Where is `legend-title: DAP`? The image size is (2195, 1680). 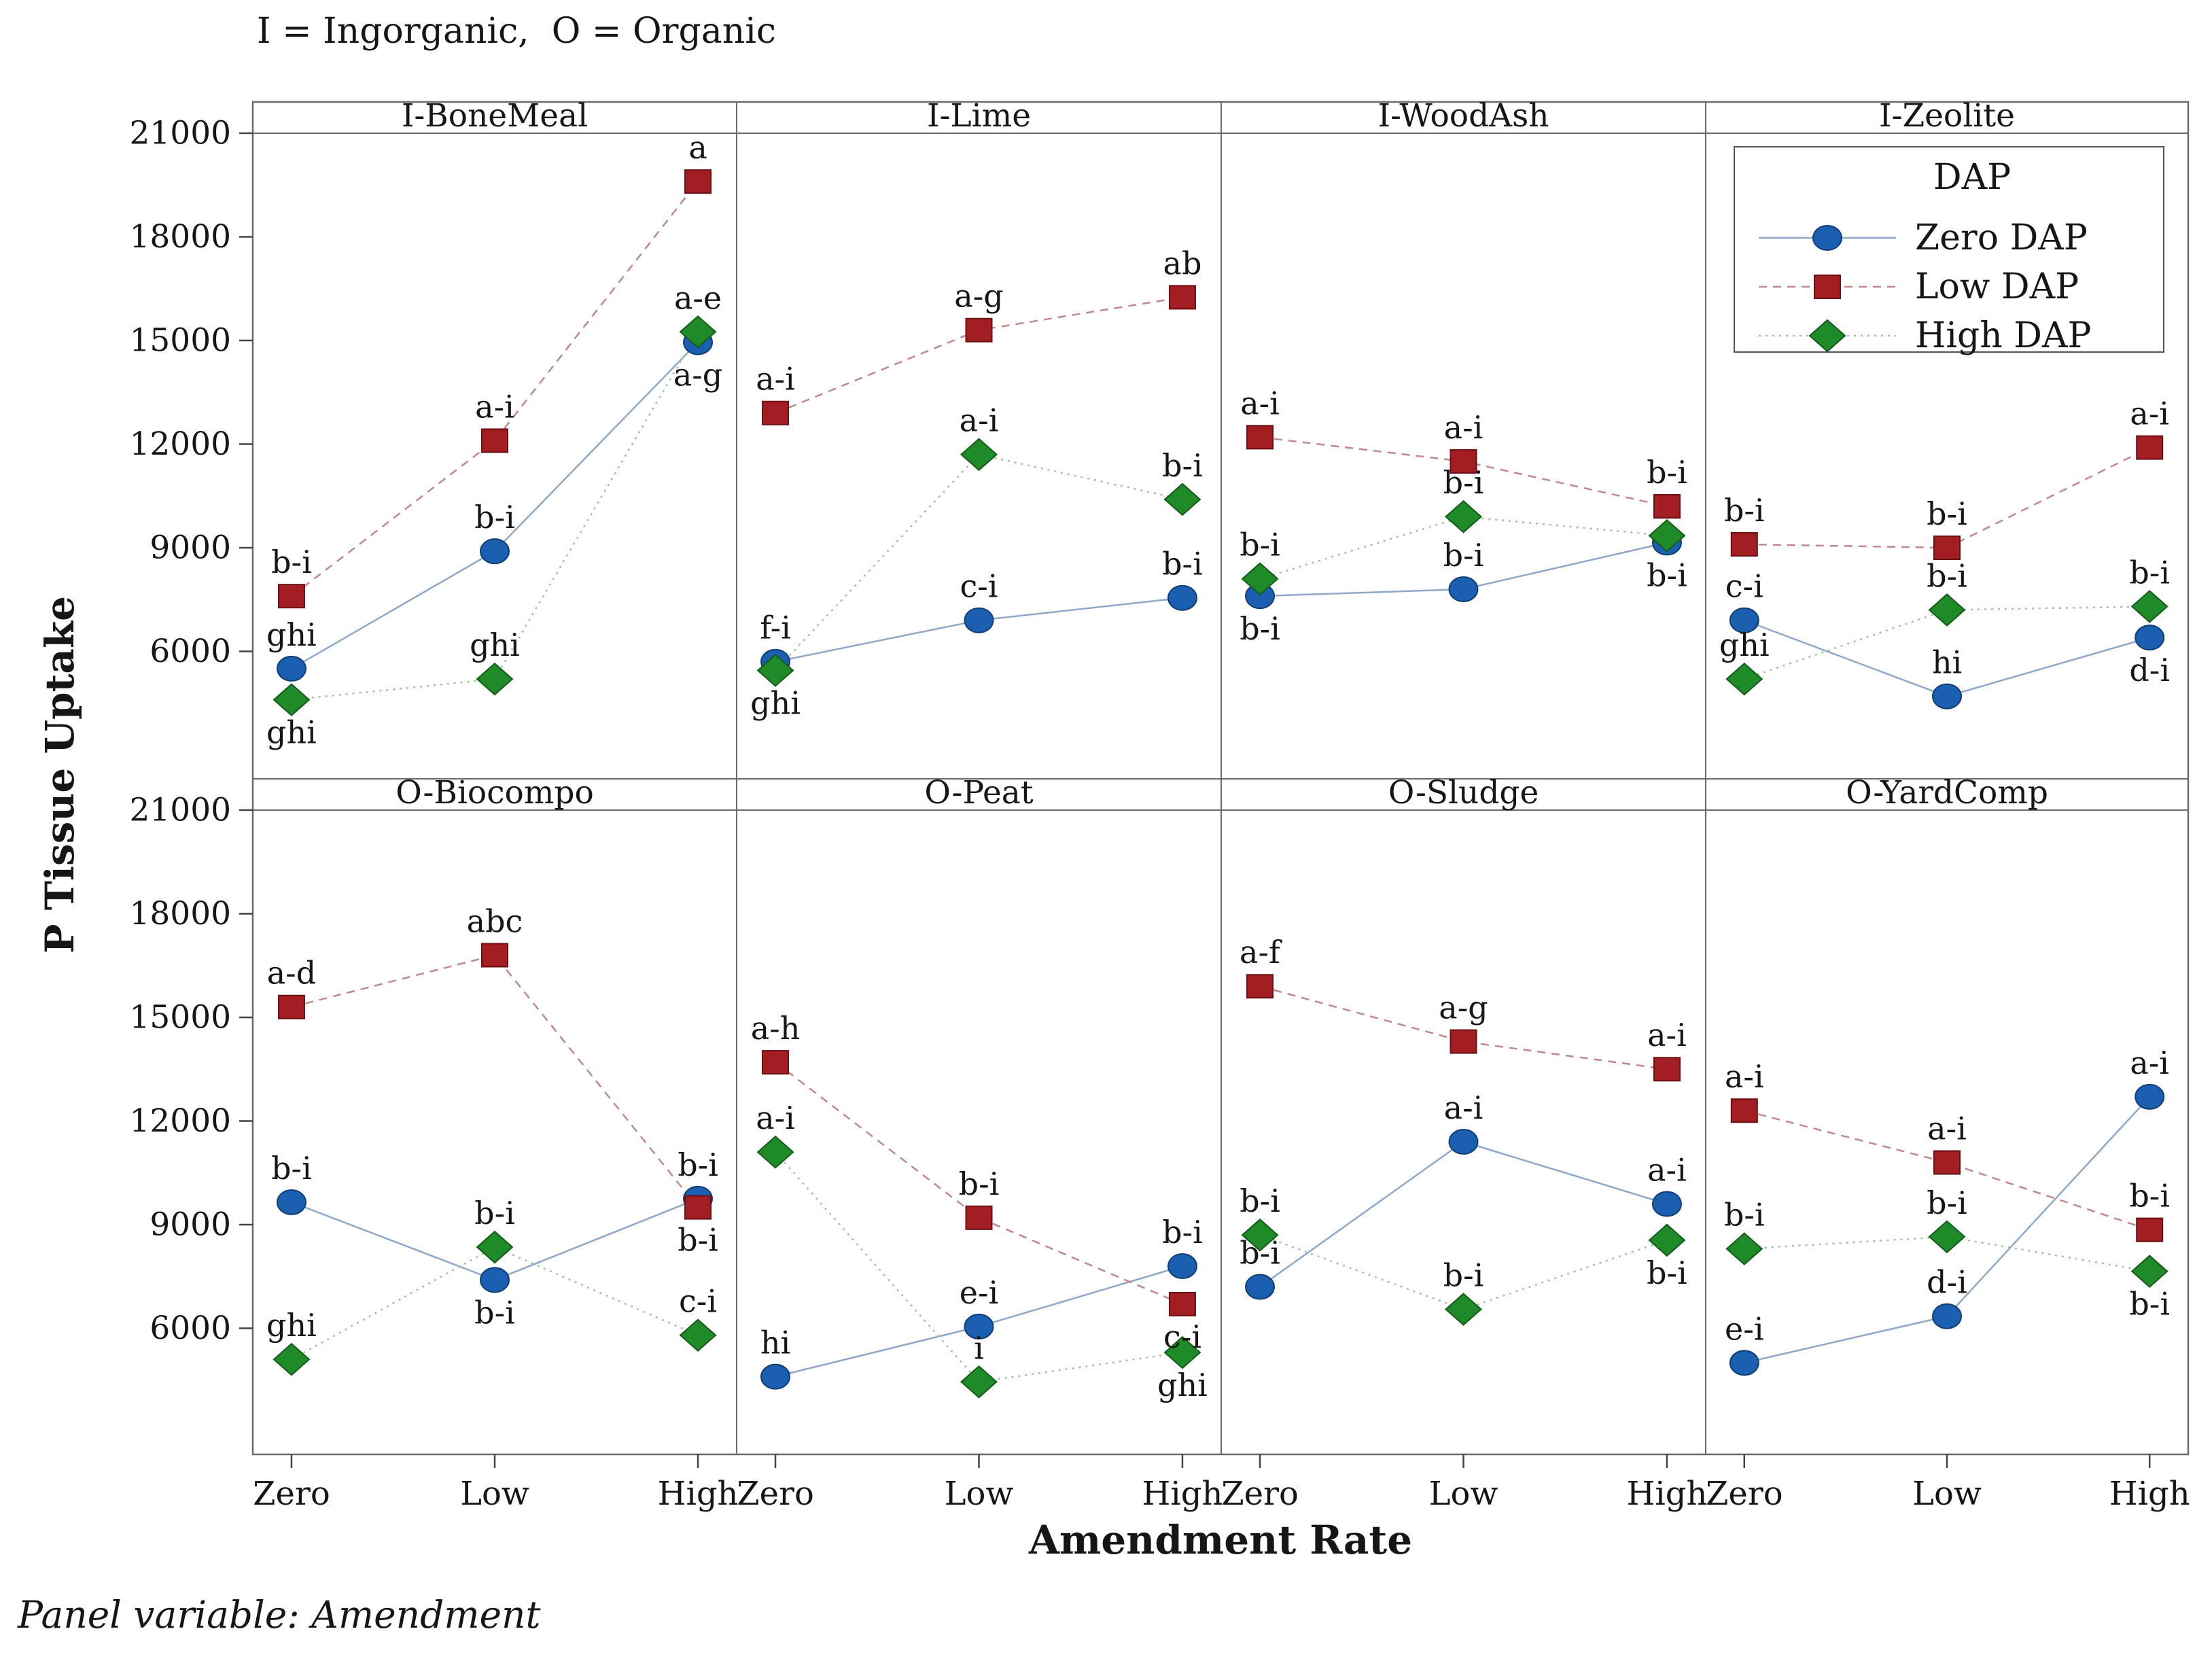 legend-title: DAP is located at coordinates (1972, 178).